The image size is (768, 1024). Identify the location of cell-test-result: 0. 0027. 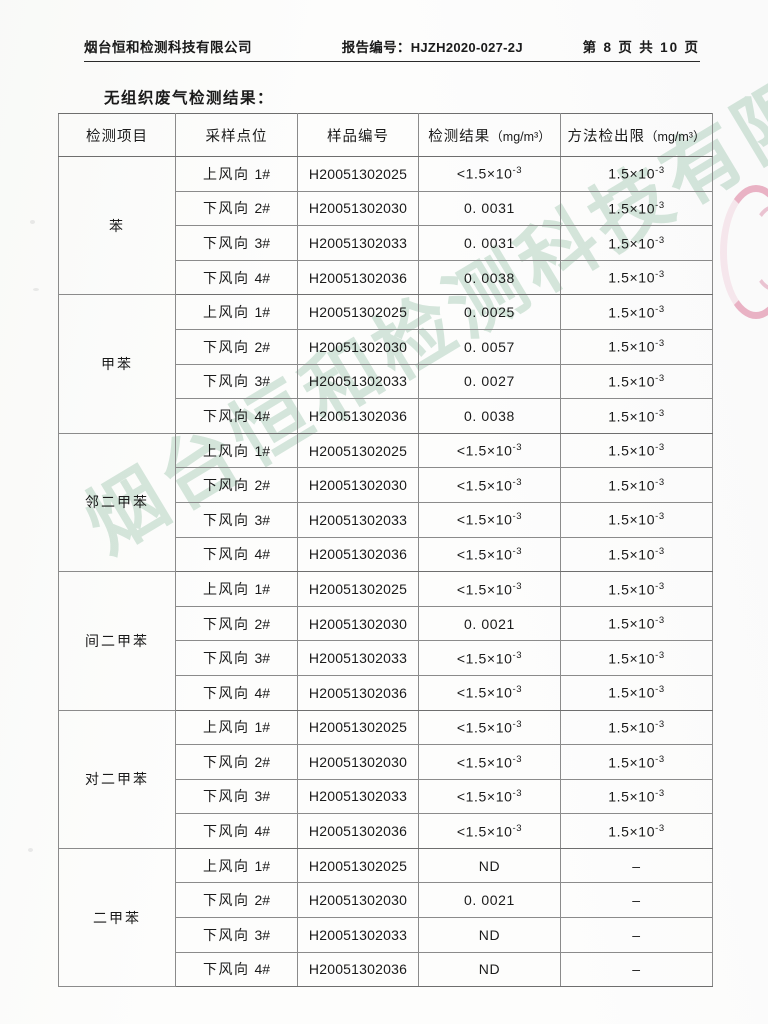
(489, 381).